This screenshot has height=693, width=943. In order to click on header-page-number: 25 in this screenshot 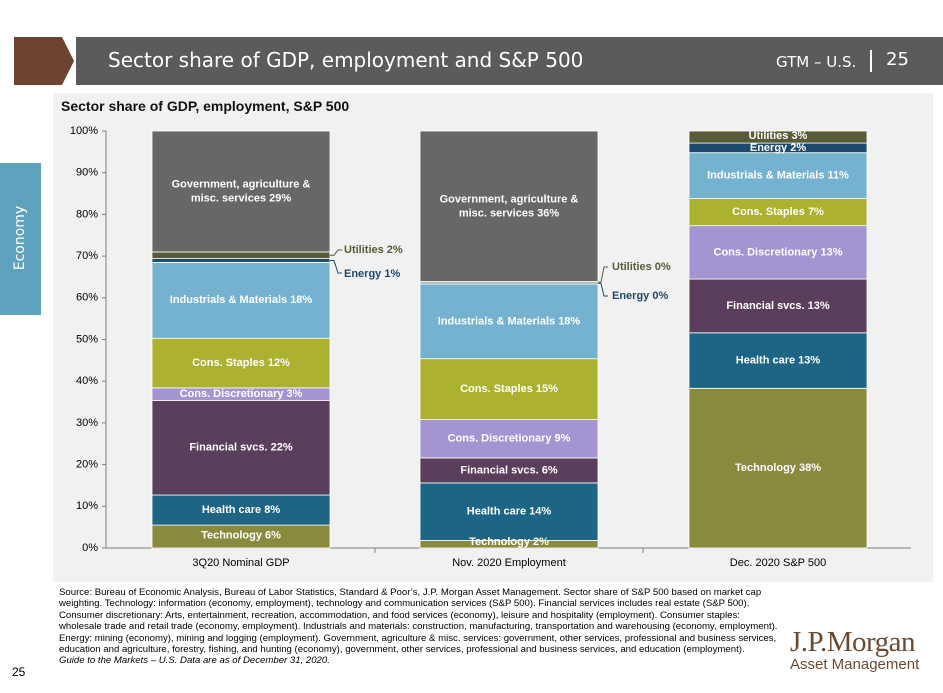, I will do `click(897, 59)`.